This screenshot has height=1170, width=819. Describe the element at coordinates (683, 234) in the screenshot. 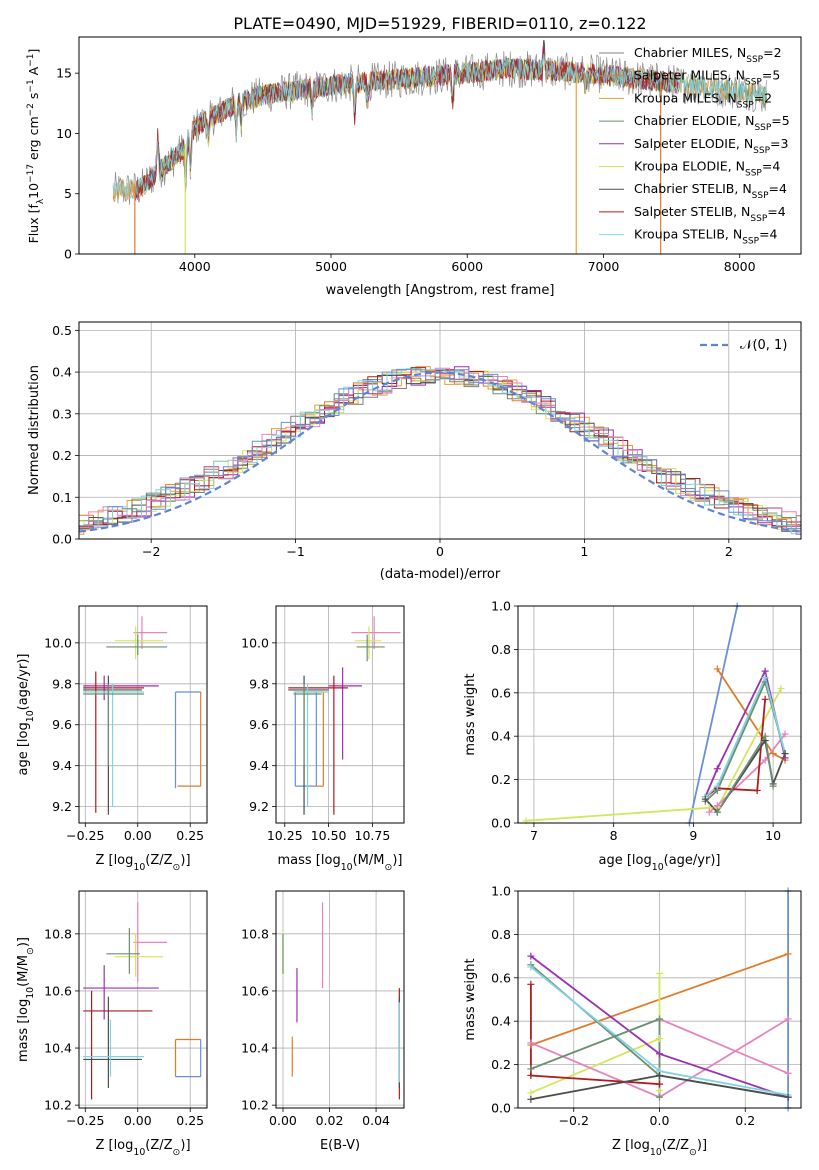

I see `label-part: Kroupa STELIB,` at that location.